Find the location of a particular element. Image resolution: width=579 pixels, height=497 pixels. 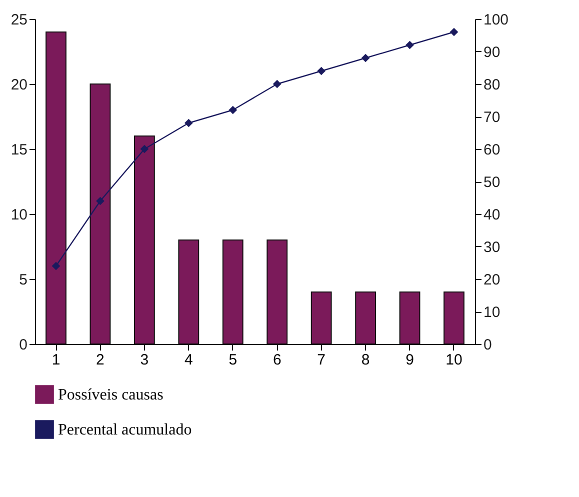

y-tick-label: 10 is located at coordinates (19, 215).